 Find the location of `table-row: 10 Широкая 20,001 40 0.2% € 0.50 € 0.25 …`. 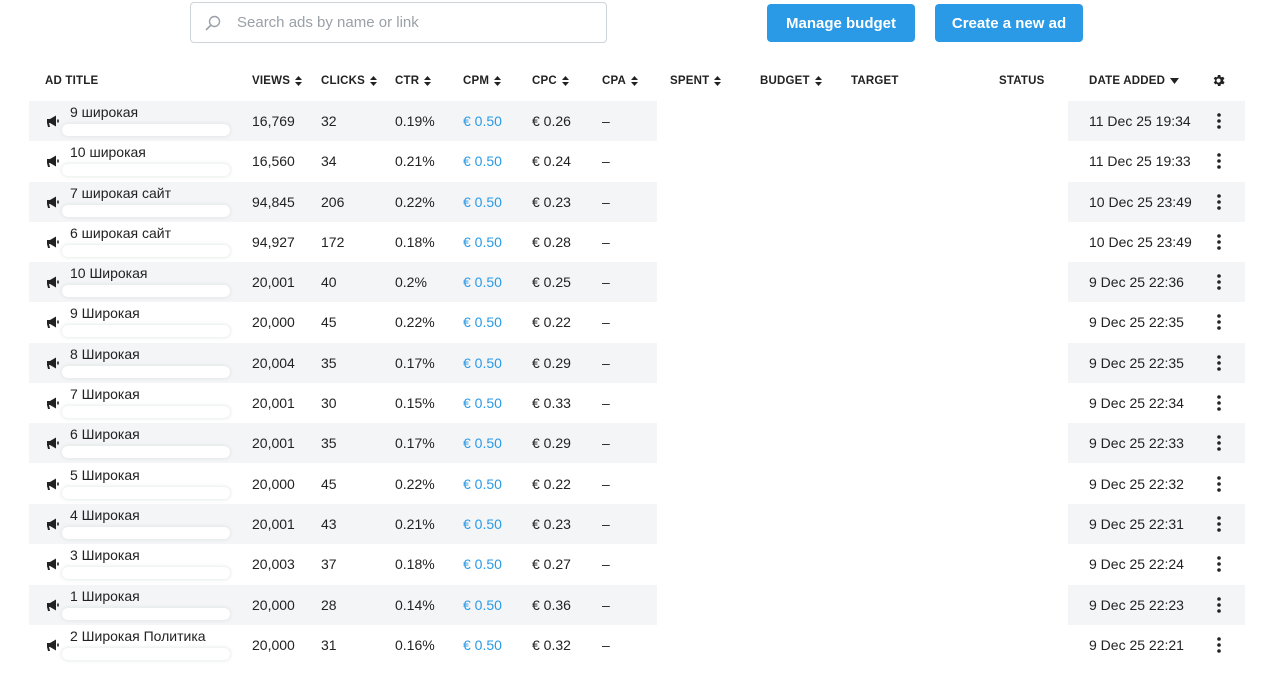

table-row: 10 Широкая 20,001 40 0.2% € 0.50 € 0.25 … is located at coordinates (640, 282).